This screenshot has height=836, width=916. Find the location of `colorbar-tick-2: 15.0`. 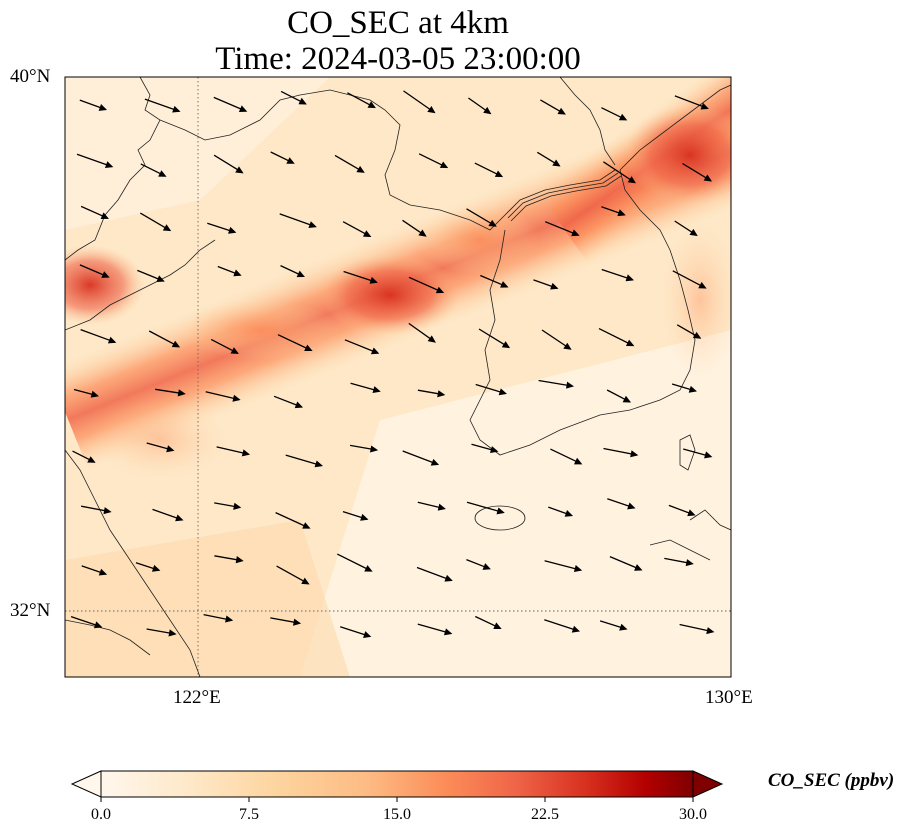

colorbar-tick-2: 15.0 is located at coordinates (397, 814).